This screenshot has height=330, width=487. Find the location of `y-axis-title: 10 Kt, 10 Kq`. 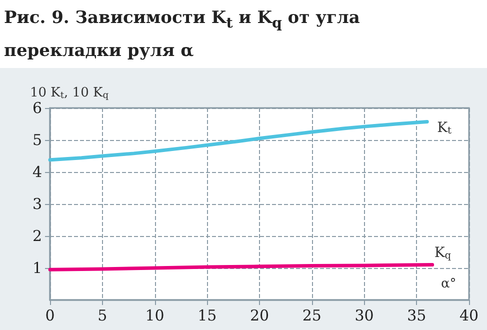

y-axis-title: 10 Kt, 10 Kq is located at coordinates (69, 94).